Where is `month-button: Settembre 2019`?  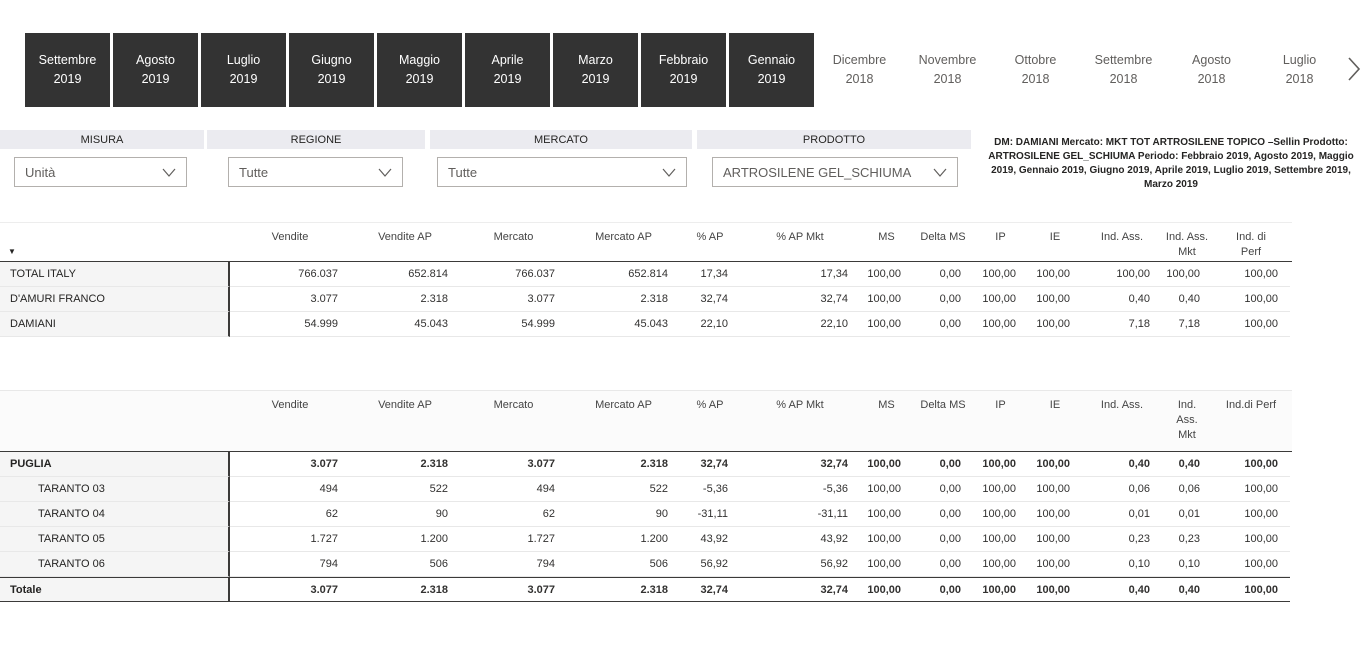 month-button: Settembre 2019 is located at coordinates (67, 70).